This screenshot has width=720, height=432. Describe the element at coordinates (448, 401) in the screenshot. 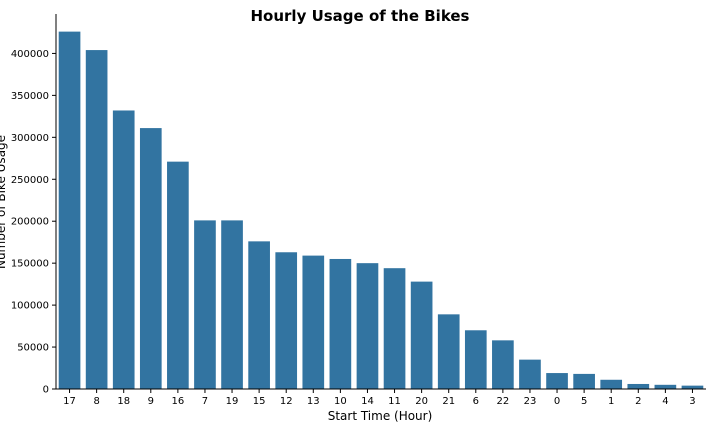

I see `x-tick-label-21: 21` at that location.